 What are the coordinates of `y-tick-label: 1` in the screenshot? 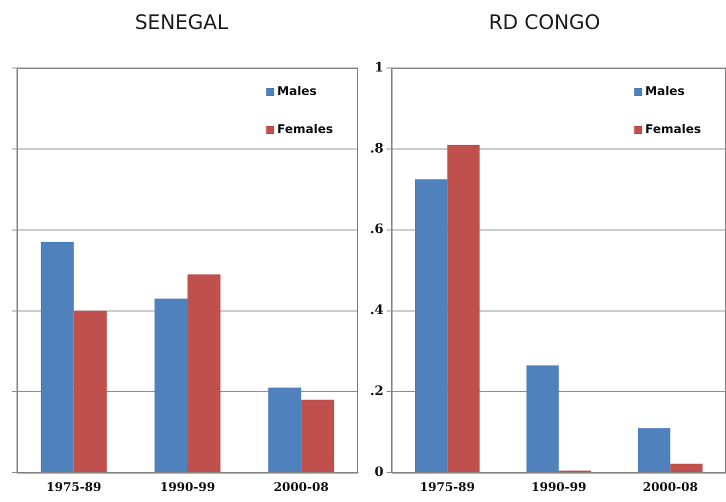 It's located at (379, 68).